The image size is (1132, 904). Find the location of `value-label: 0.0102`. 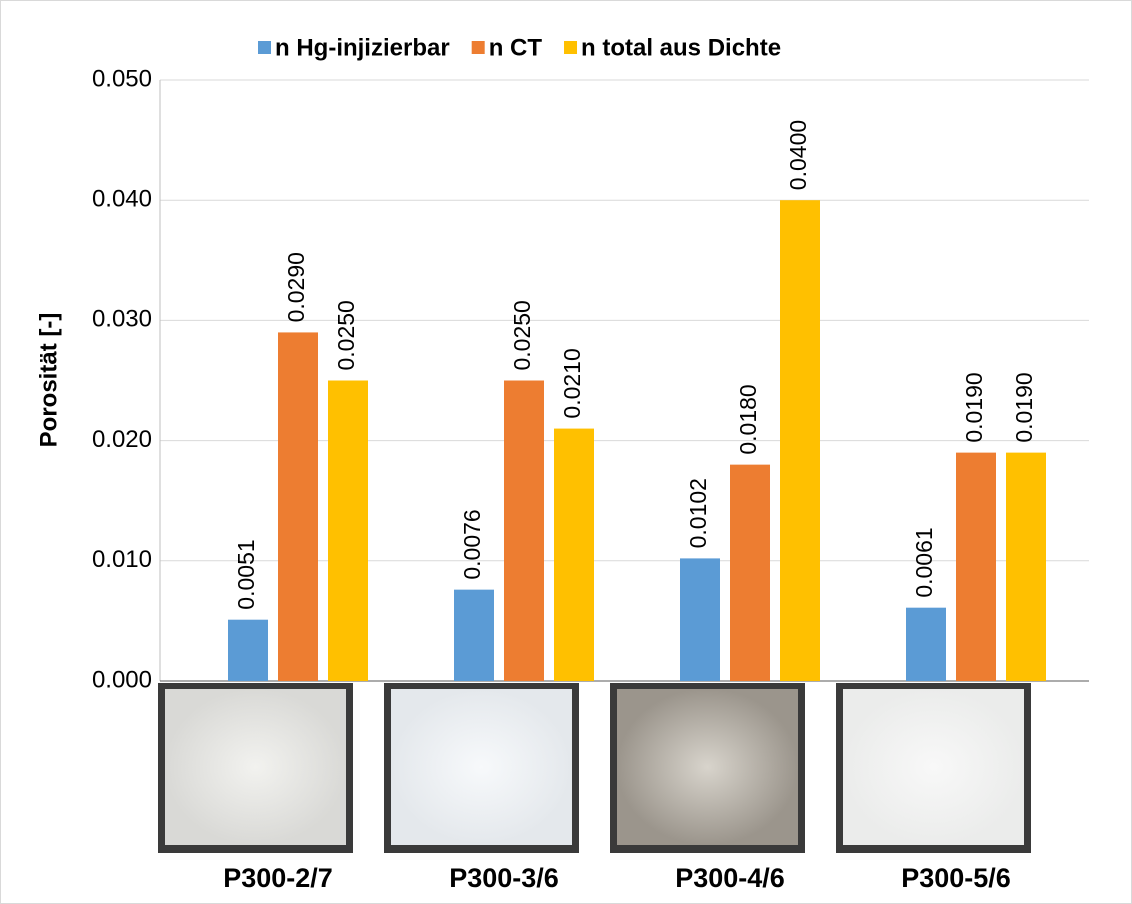

value-label: 0.0102 is located at coordinates (698, 513).